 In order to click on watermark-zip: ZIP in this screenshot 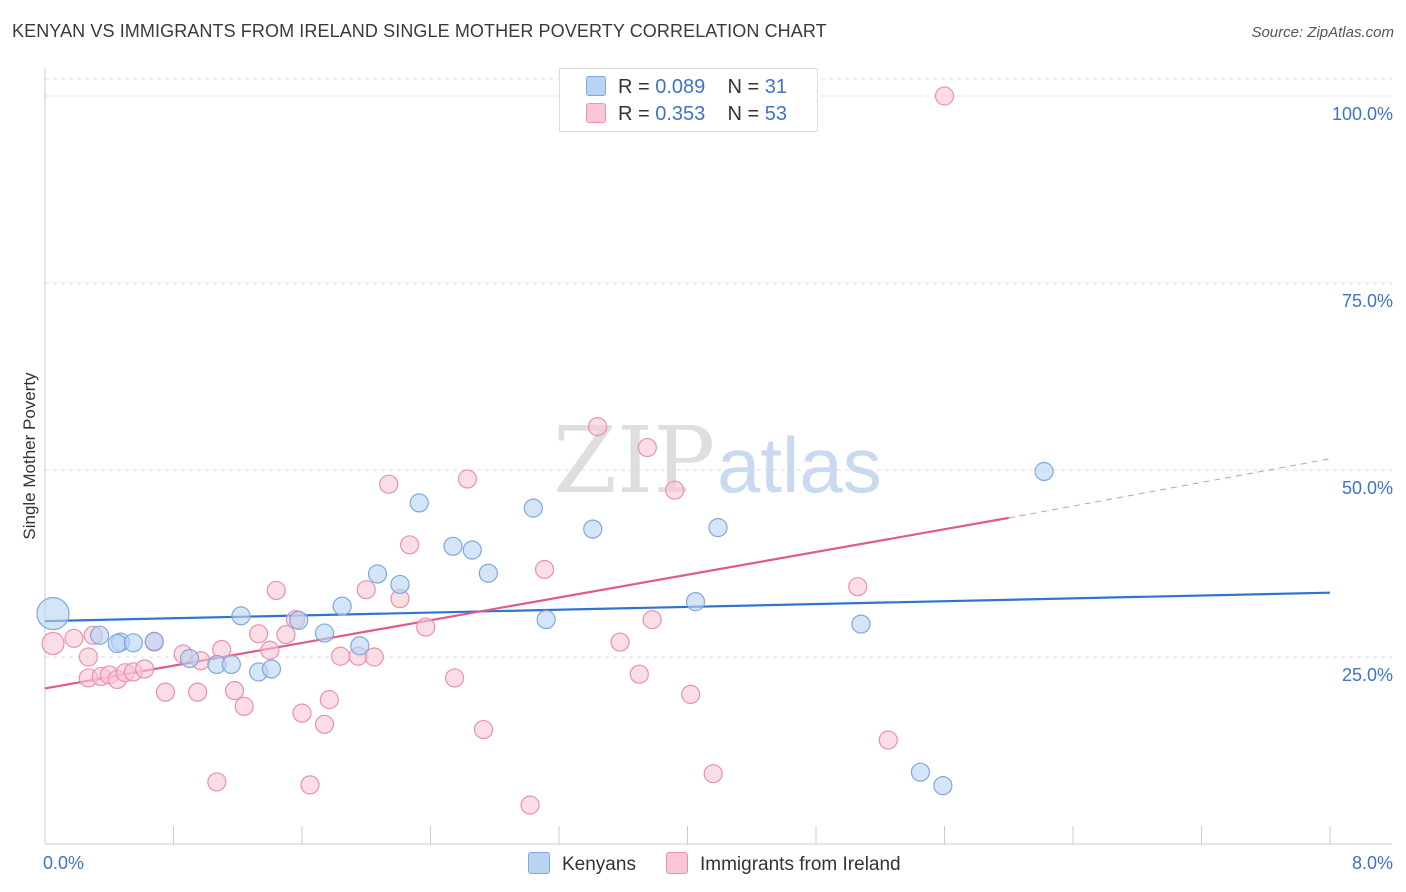, I will do `click(634, 460)`.